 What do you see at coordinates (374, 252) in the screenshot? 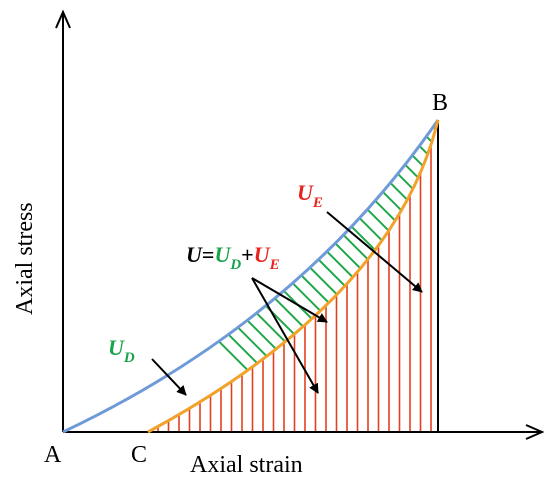
I see `ue-arrow` at bounding box center [374, 252].